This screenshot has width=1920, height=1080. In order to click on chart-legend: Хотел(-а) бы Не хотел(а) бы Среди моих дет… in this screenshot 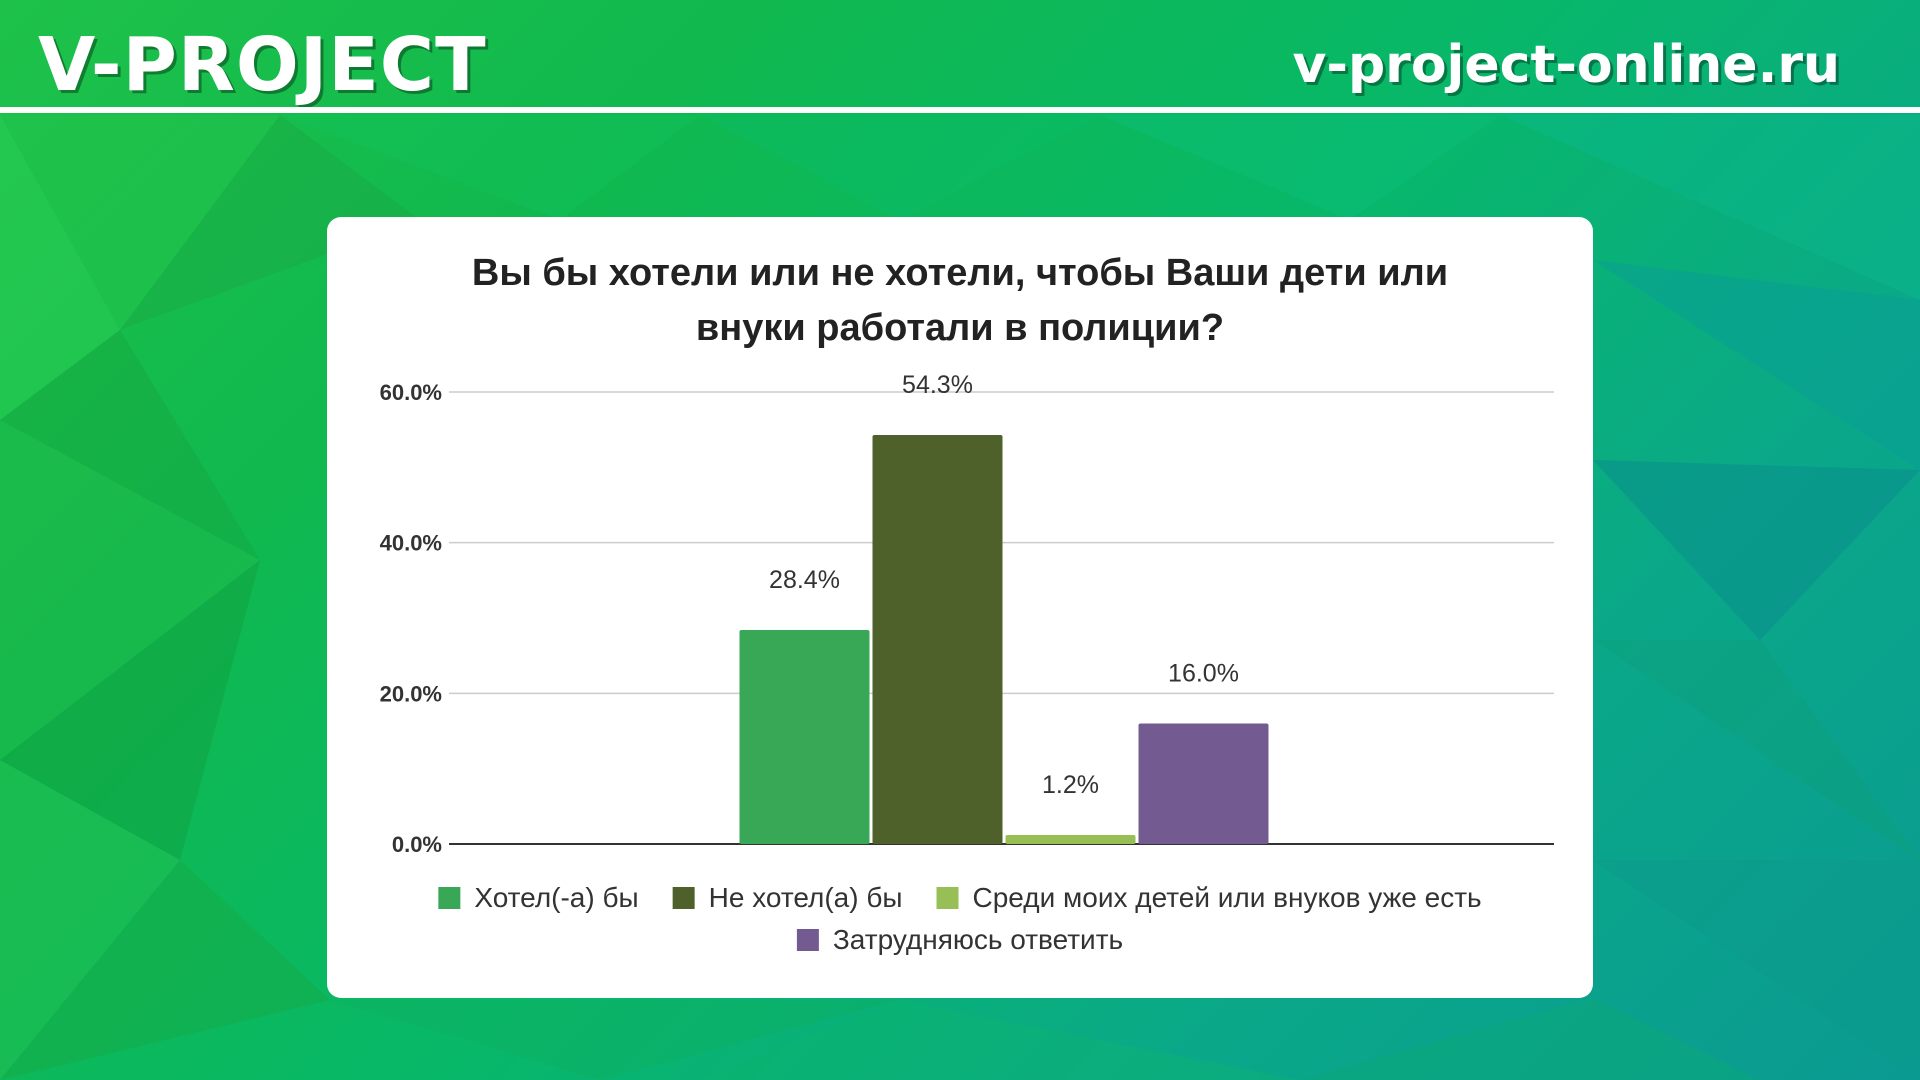, I will do `click(960, 918)`.